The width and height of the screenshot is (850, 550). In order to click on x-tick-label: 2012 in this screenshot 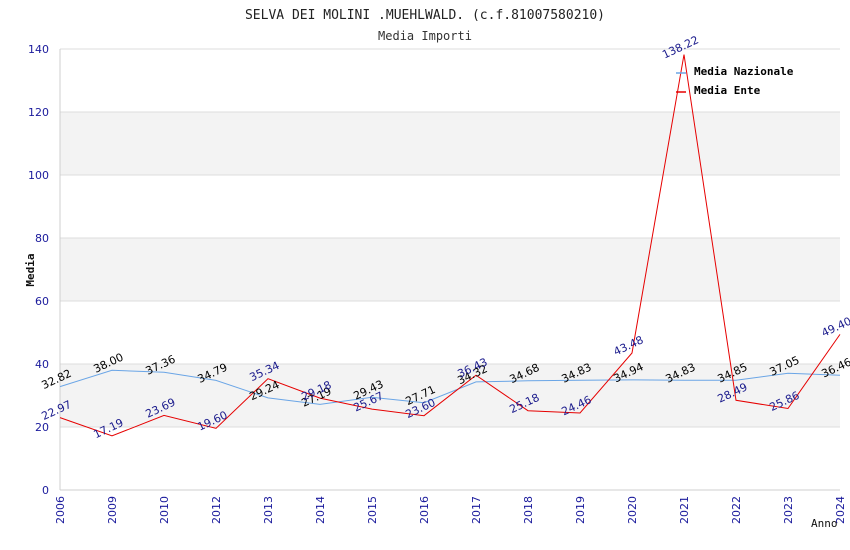, I will do `click(216, 510)`.